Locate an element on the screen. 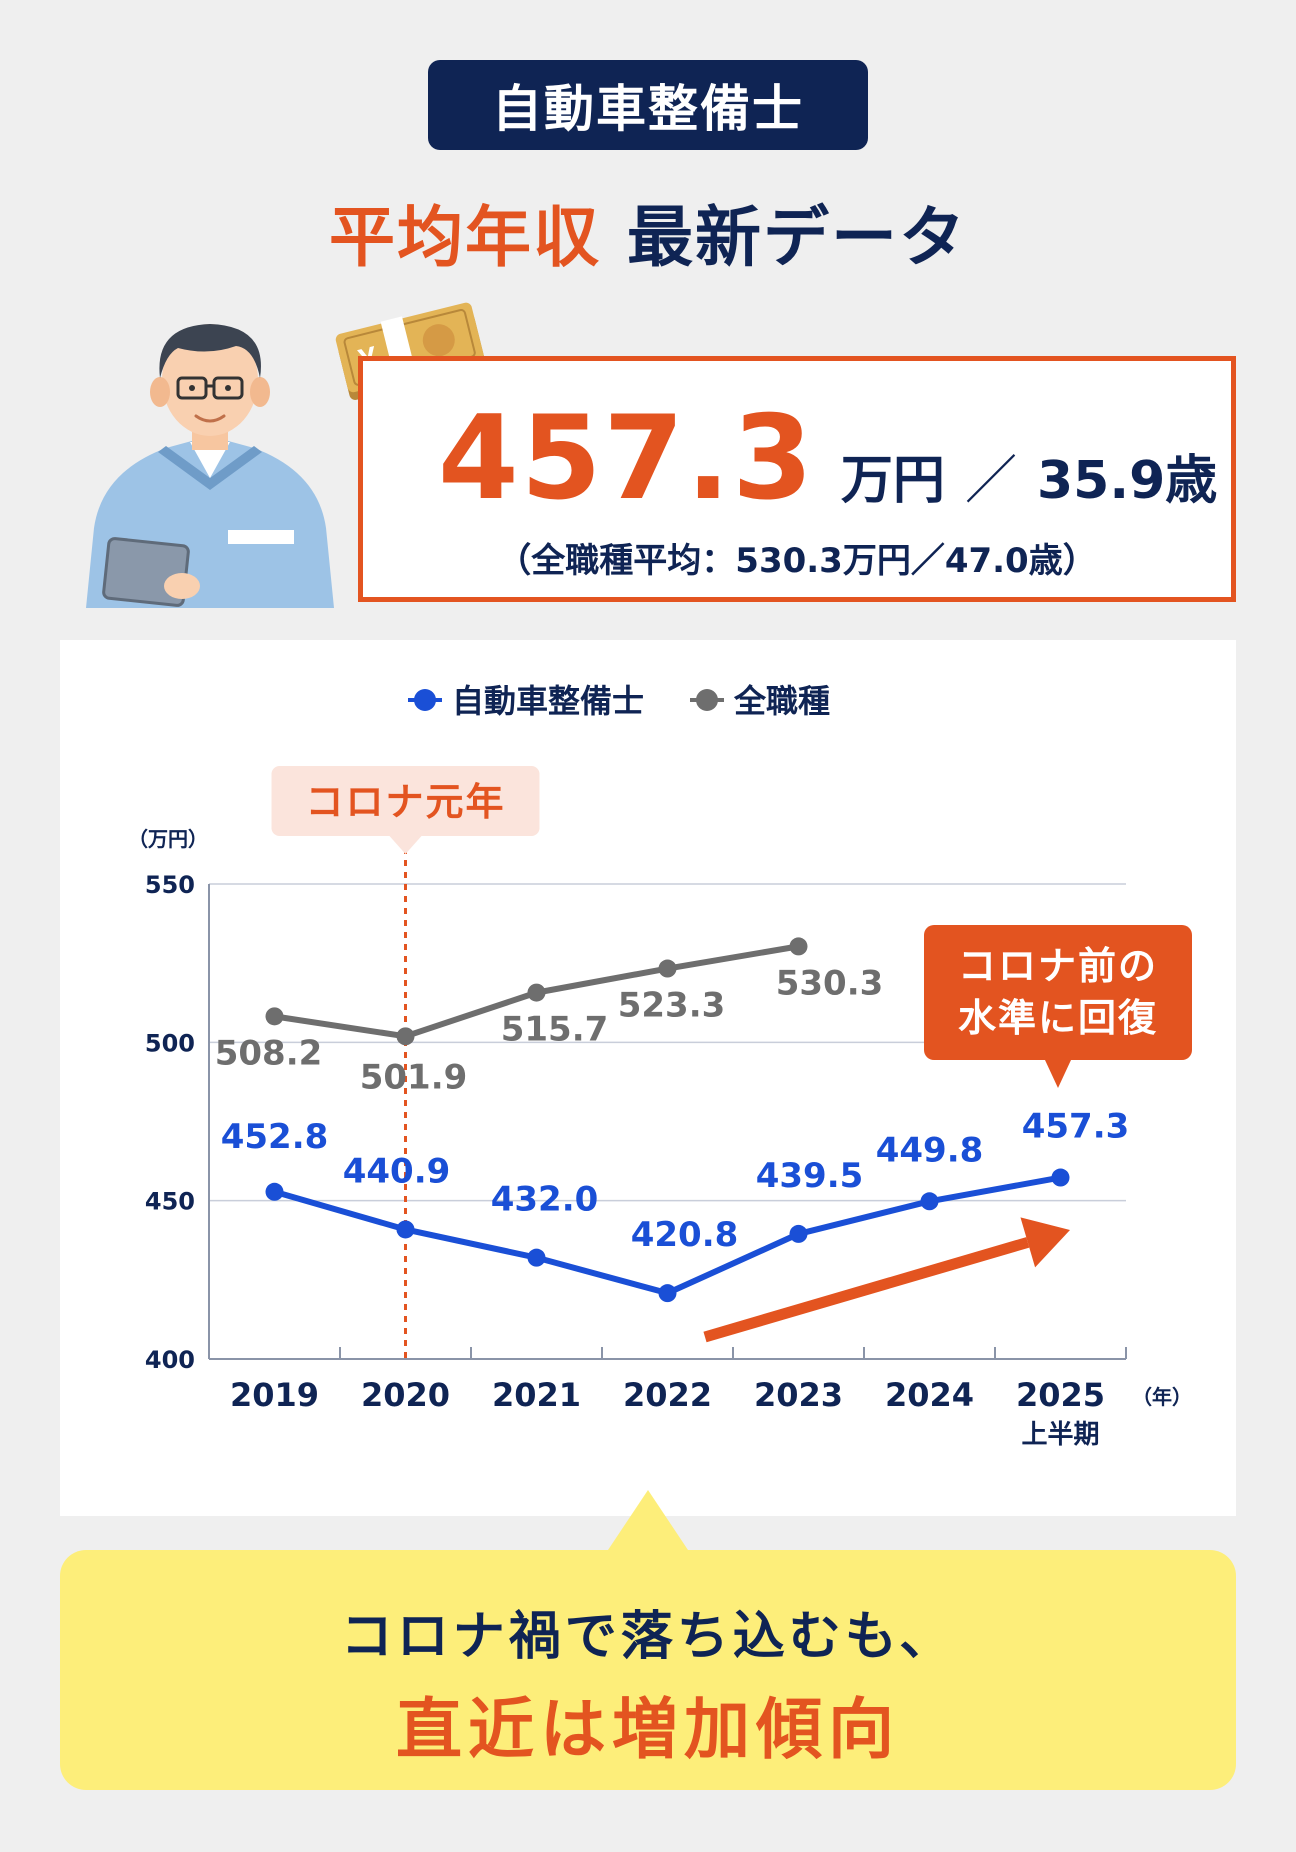 This screenshot has width=1296, height=1852. mechanic-illustration is located at coordinates (210, 466).